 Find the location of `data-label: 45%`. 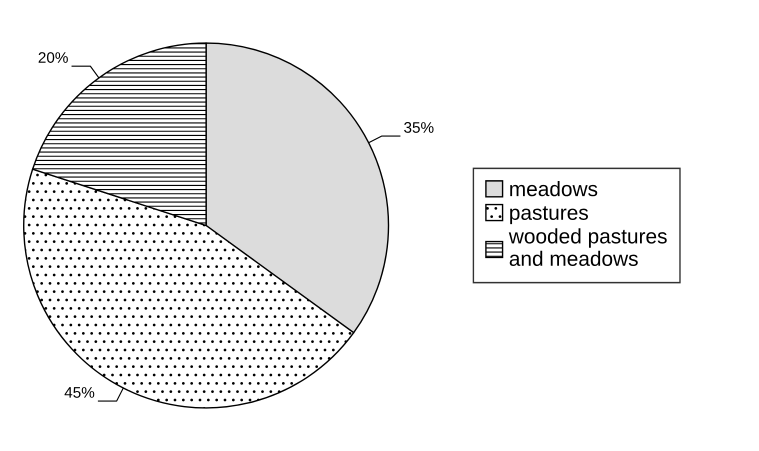

data-label: 45% is located at coordinates (79, 392).